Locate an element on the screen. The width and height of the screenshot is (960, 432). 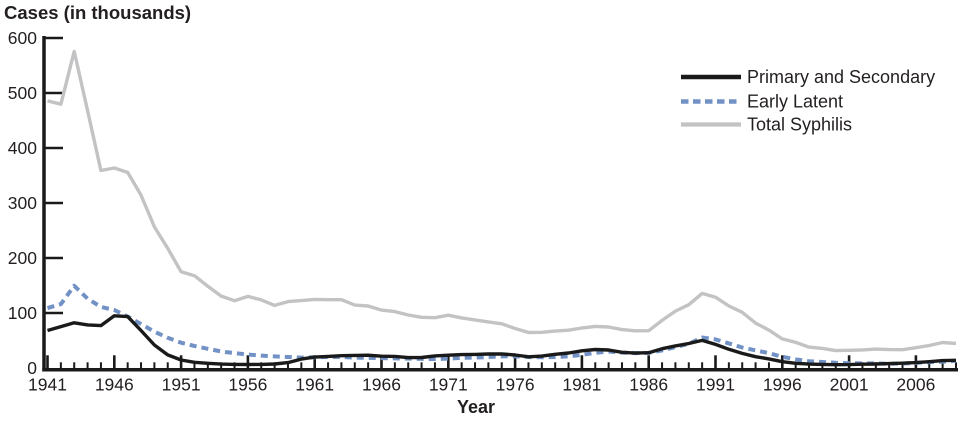
x-tick-label: 1981 is located at coordinates (581, 385).